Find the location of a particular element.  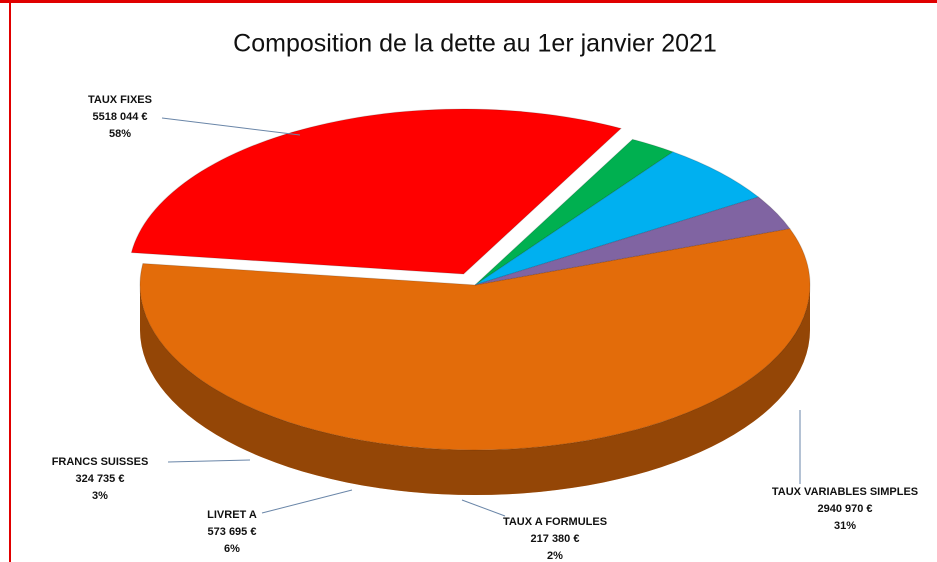

percentage-label: 58% is located at coordinates (120, 134).